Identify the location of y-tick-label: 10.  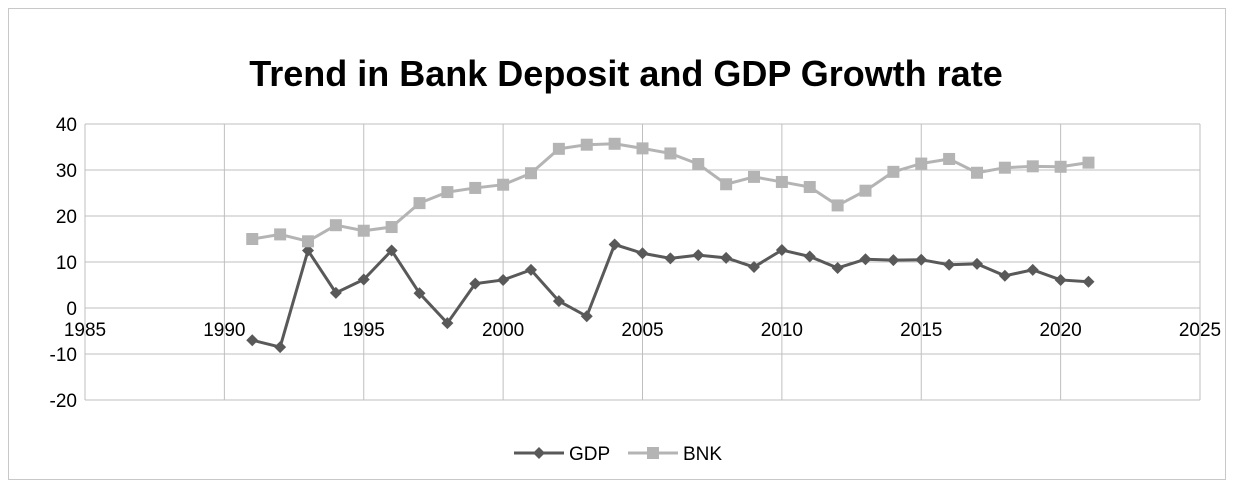
(66, 263).